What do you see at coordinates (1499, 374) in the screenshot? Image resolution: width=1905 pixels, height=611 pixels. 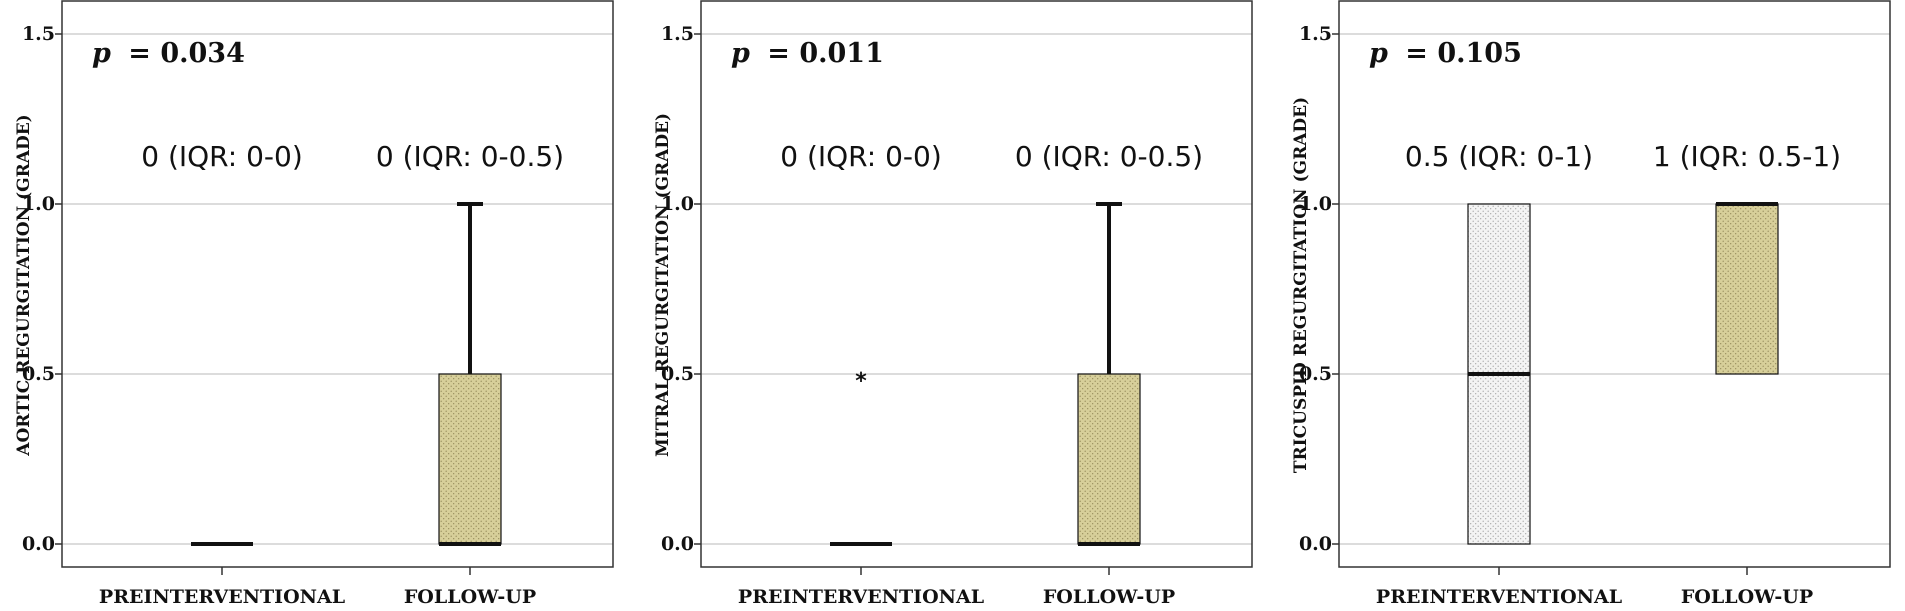 I see `box-preinterventional` at bounding box center [1499, 374].